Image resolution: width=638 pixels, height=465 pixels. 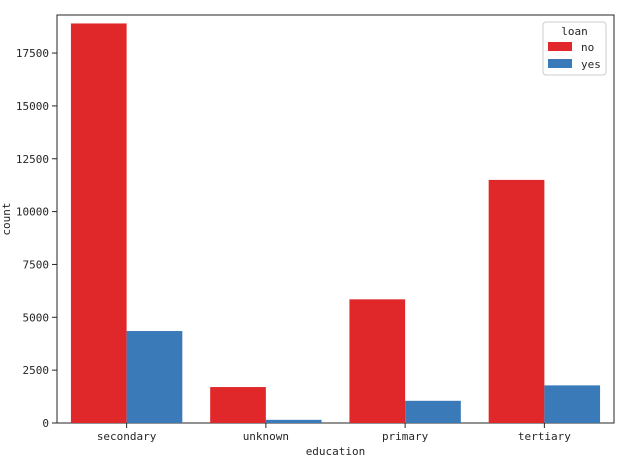 What do you see at coordinates (98, 223) in the screenshot?
I see `bar-no-secondary` at bounding box center [98, 223].